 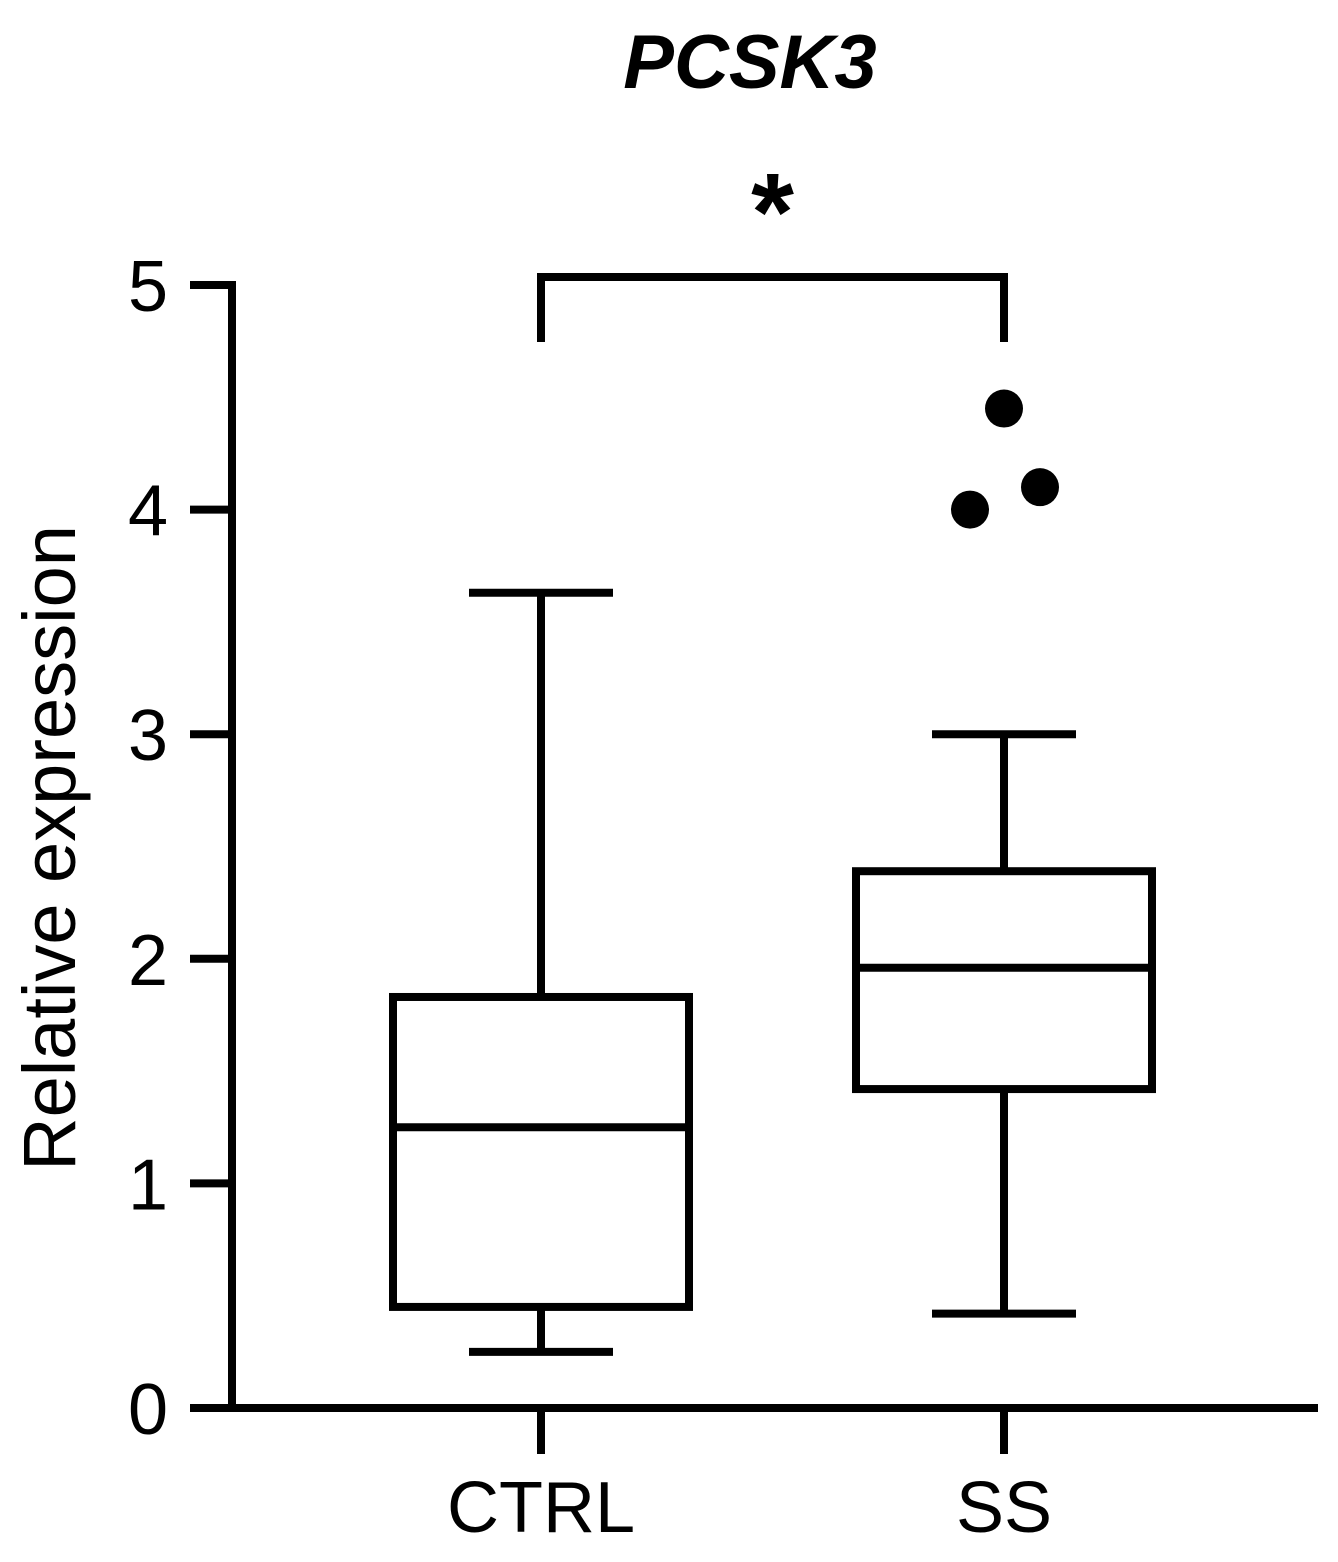 What do you see at coordinates (49, 848) in the screenshot?
I see `y-axis-label: Relative expression` at bounding box center [49, 848].